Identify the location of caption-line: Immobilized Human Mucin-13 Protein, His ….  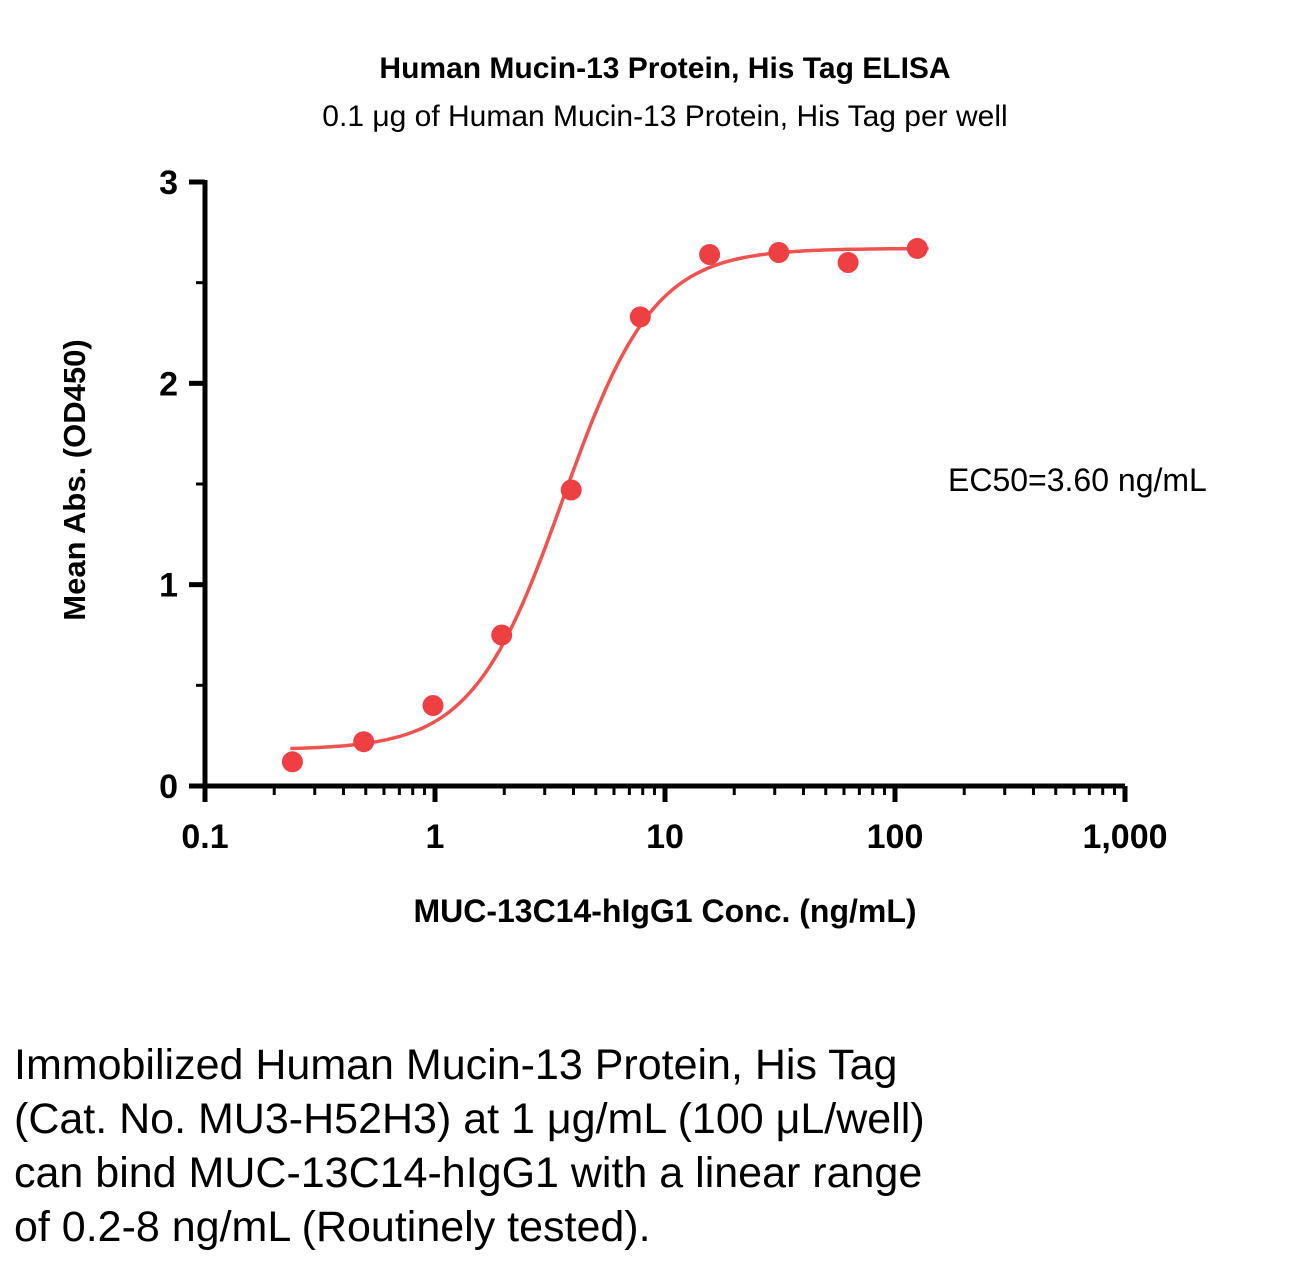
(456, 1065).